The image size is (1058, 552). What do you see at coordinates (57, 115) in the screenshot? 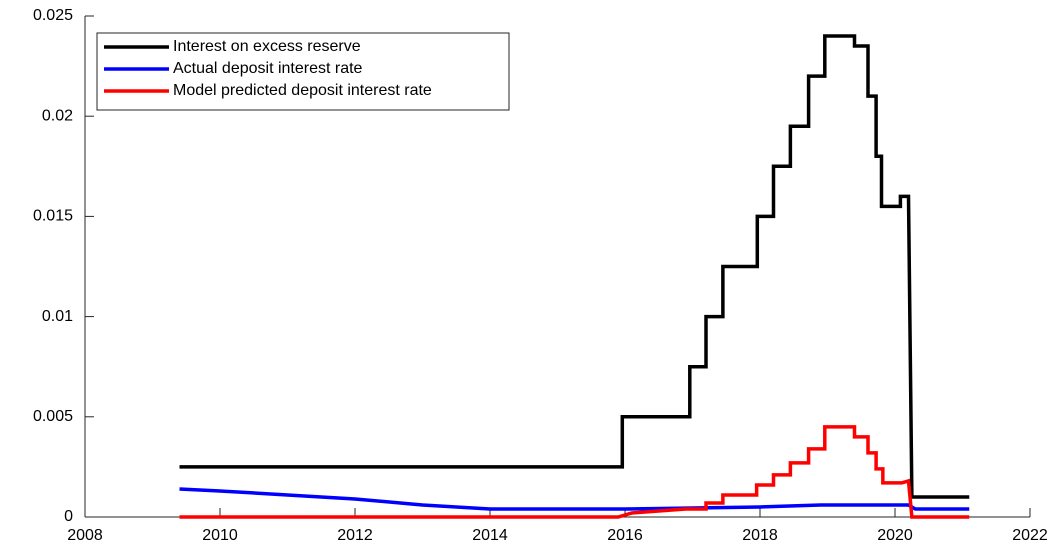
I see `y-tick-label: 0.02` at bounding box center [57, 115].